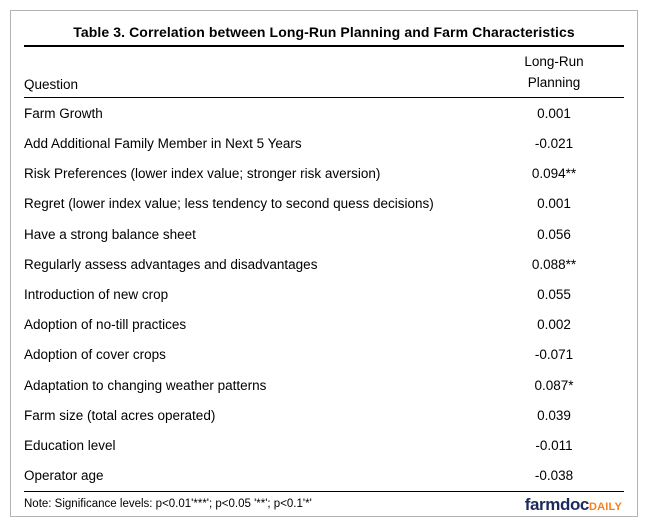 This screenshot has width=649, height=527. I want to click on row-value: 0.002, so click(554, 325).